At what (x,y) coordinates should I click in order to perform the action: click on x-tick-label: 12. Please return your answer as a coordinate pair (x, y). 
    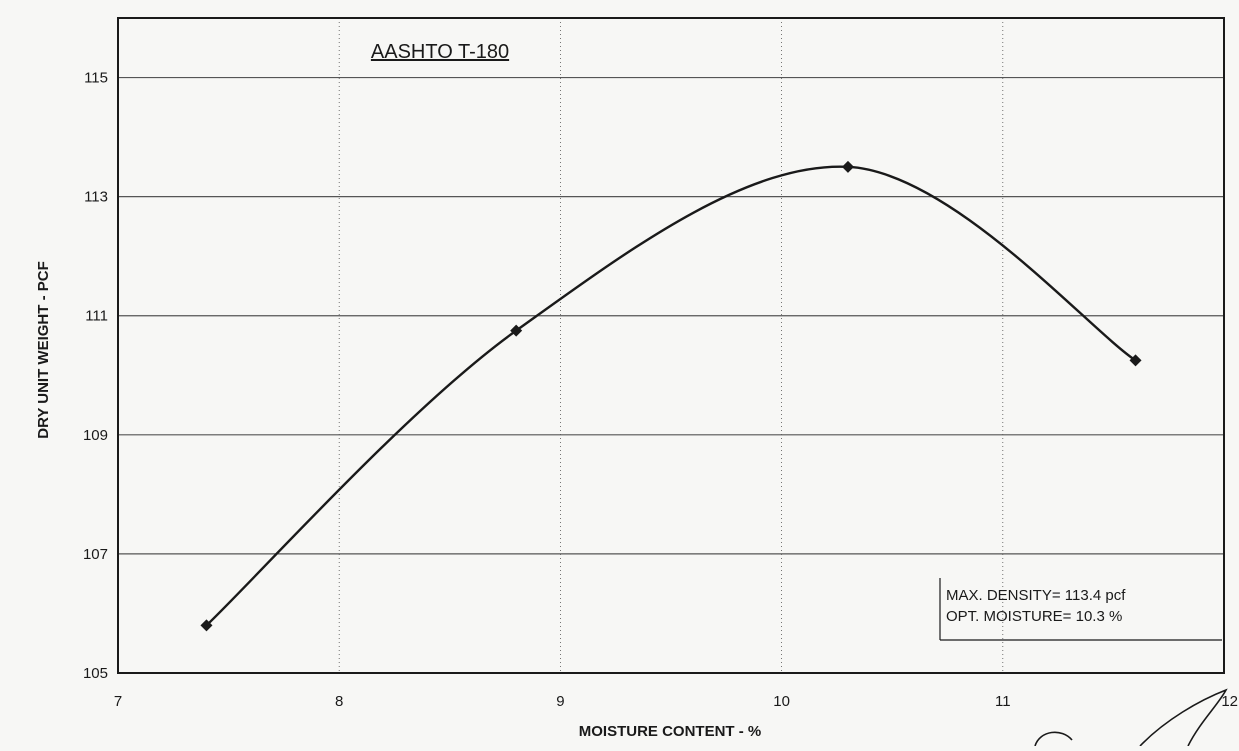
    Looking at the image, I should click on (1229, 701).